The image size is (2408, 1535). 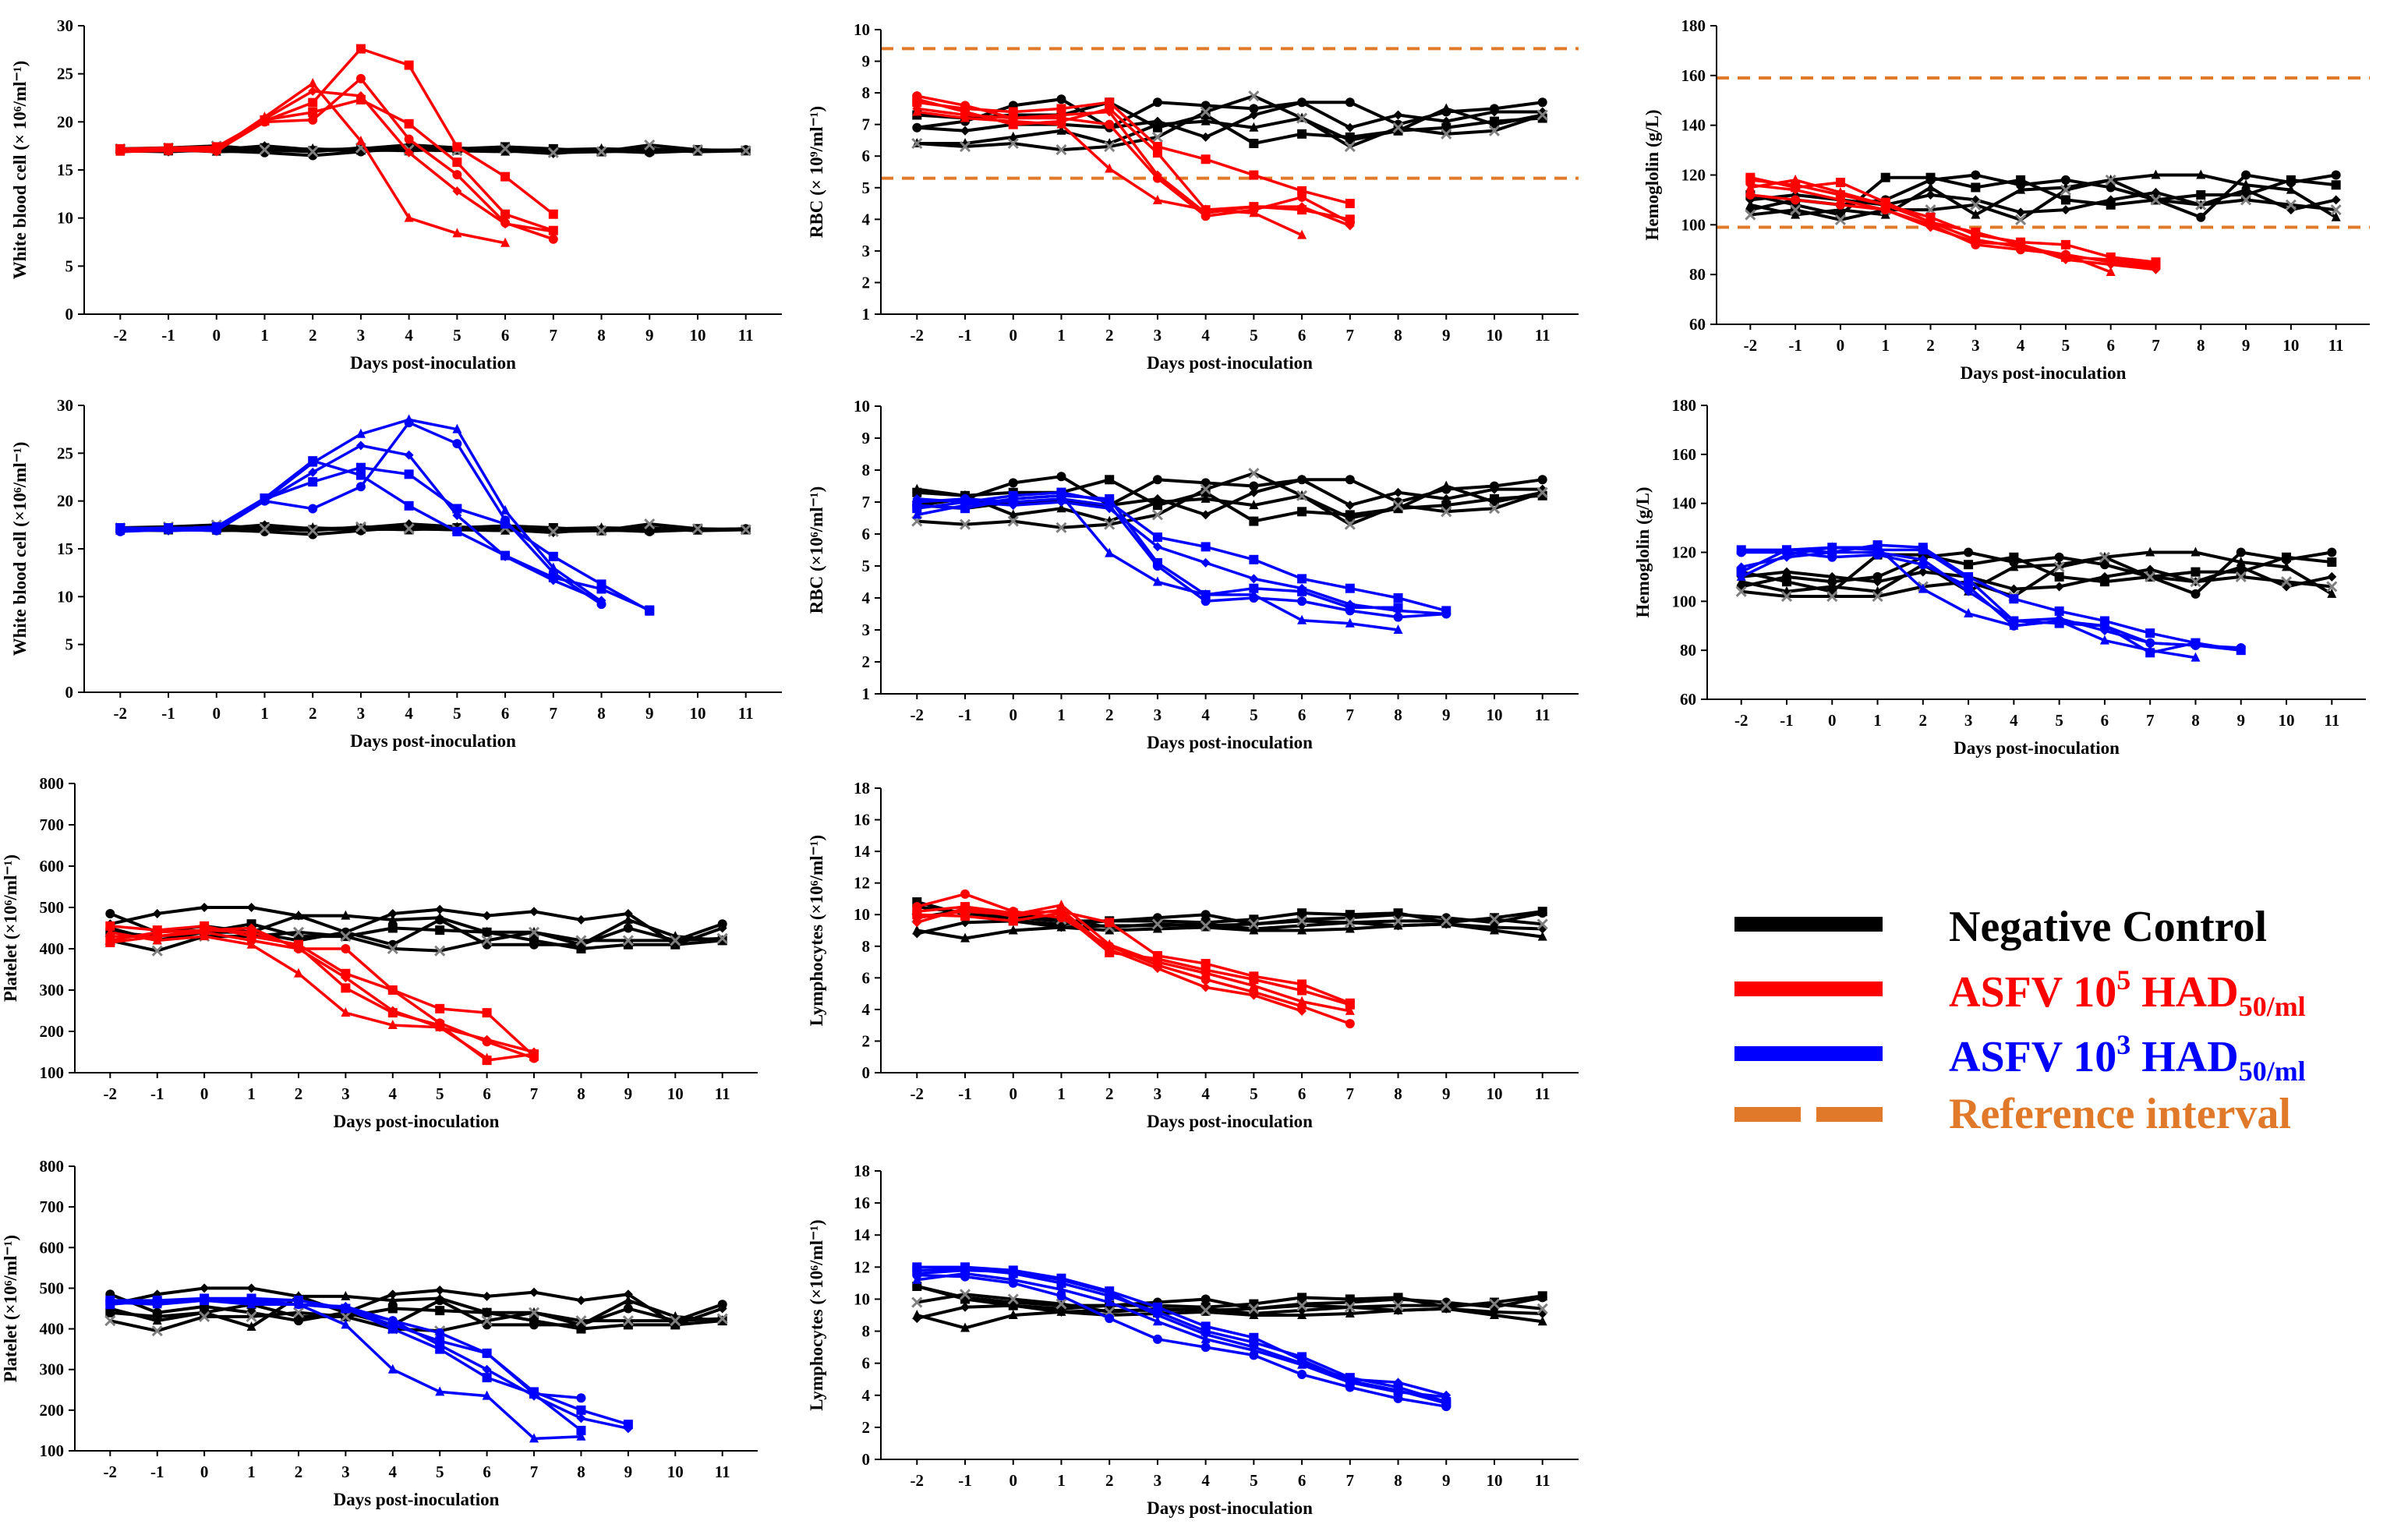 I want to click on y-axis-label: Hemoglolin (g/L), so click(x=1652, y=175).